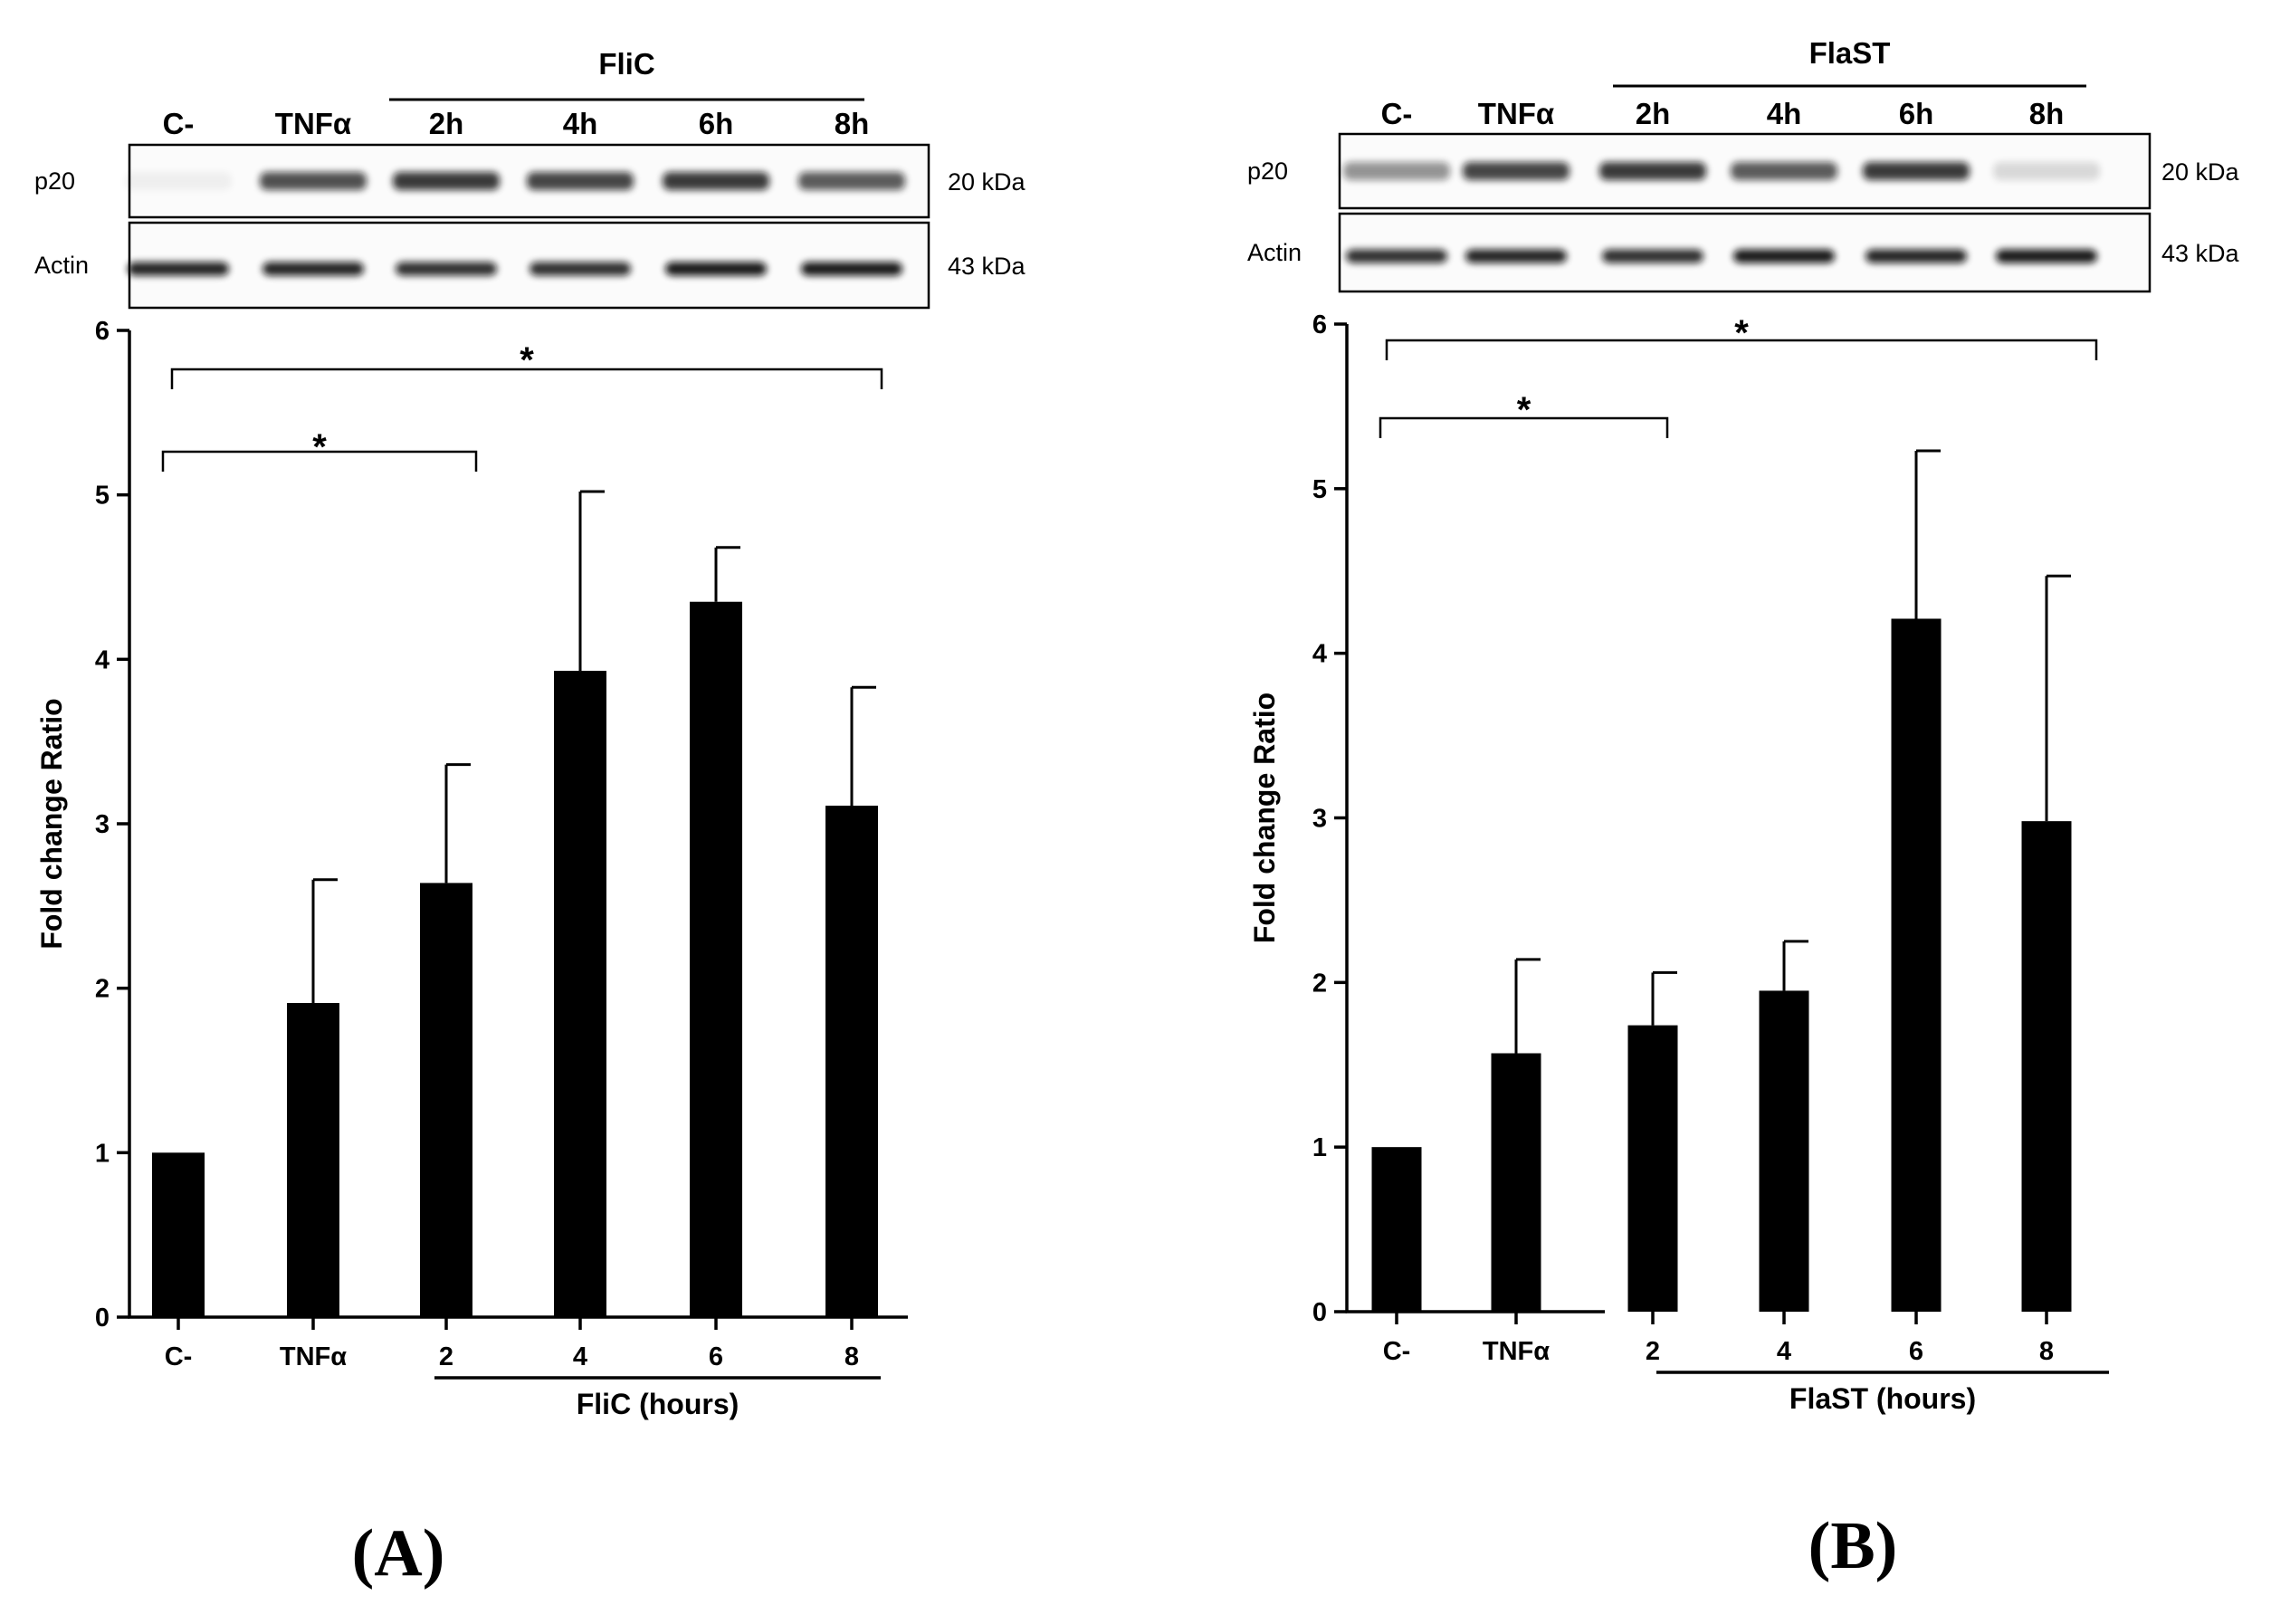 Image resolution: width=2290 pixels, height=1624 pixels. Describe the element at coordinates (102, 824) in the screenshot. I see `a-y-tick-label: 3` at that location.